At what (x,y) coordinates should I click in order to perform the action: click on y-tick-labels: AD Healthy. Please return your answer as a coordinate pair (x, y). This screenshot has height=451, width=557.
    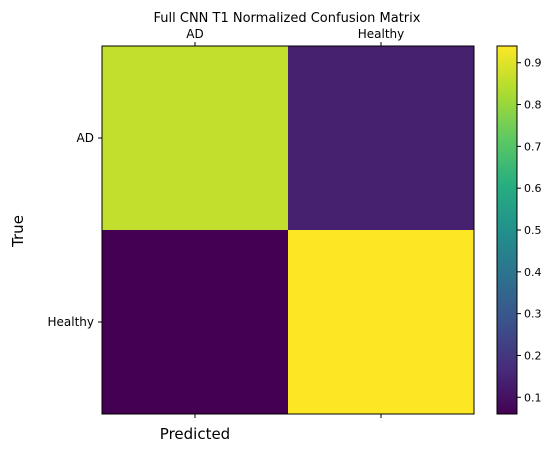
    Looking at the image, I should click on (74, 230).